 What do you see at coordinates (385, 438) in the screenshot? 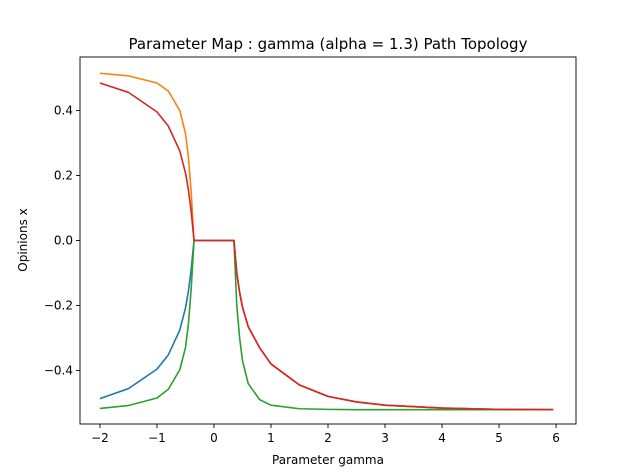
I see `x-tick-label: 3` at bounding box center [385, 438].